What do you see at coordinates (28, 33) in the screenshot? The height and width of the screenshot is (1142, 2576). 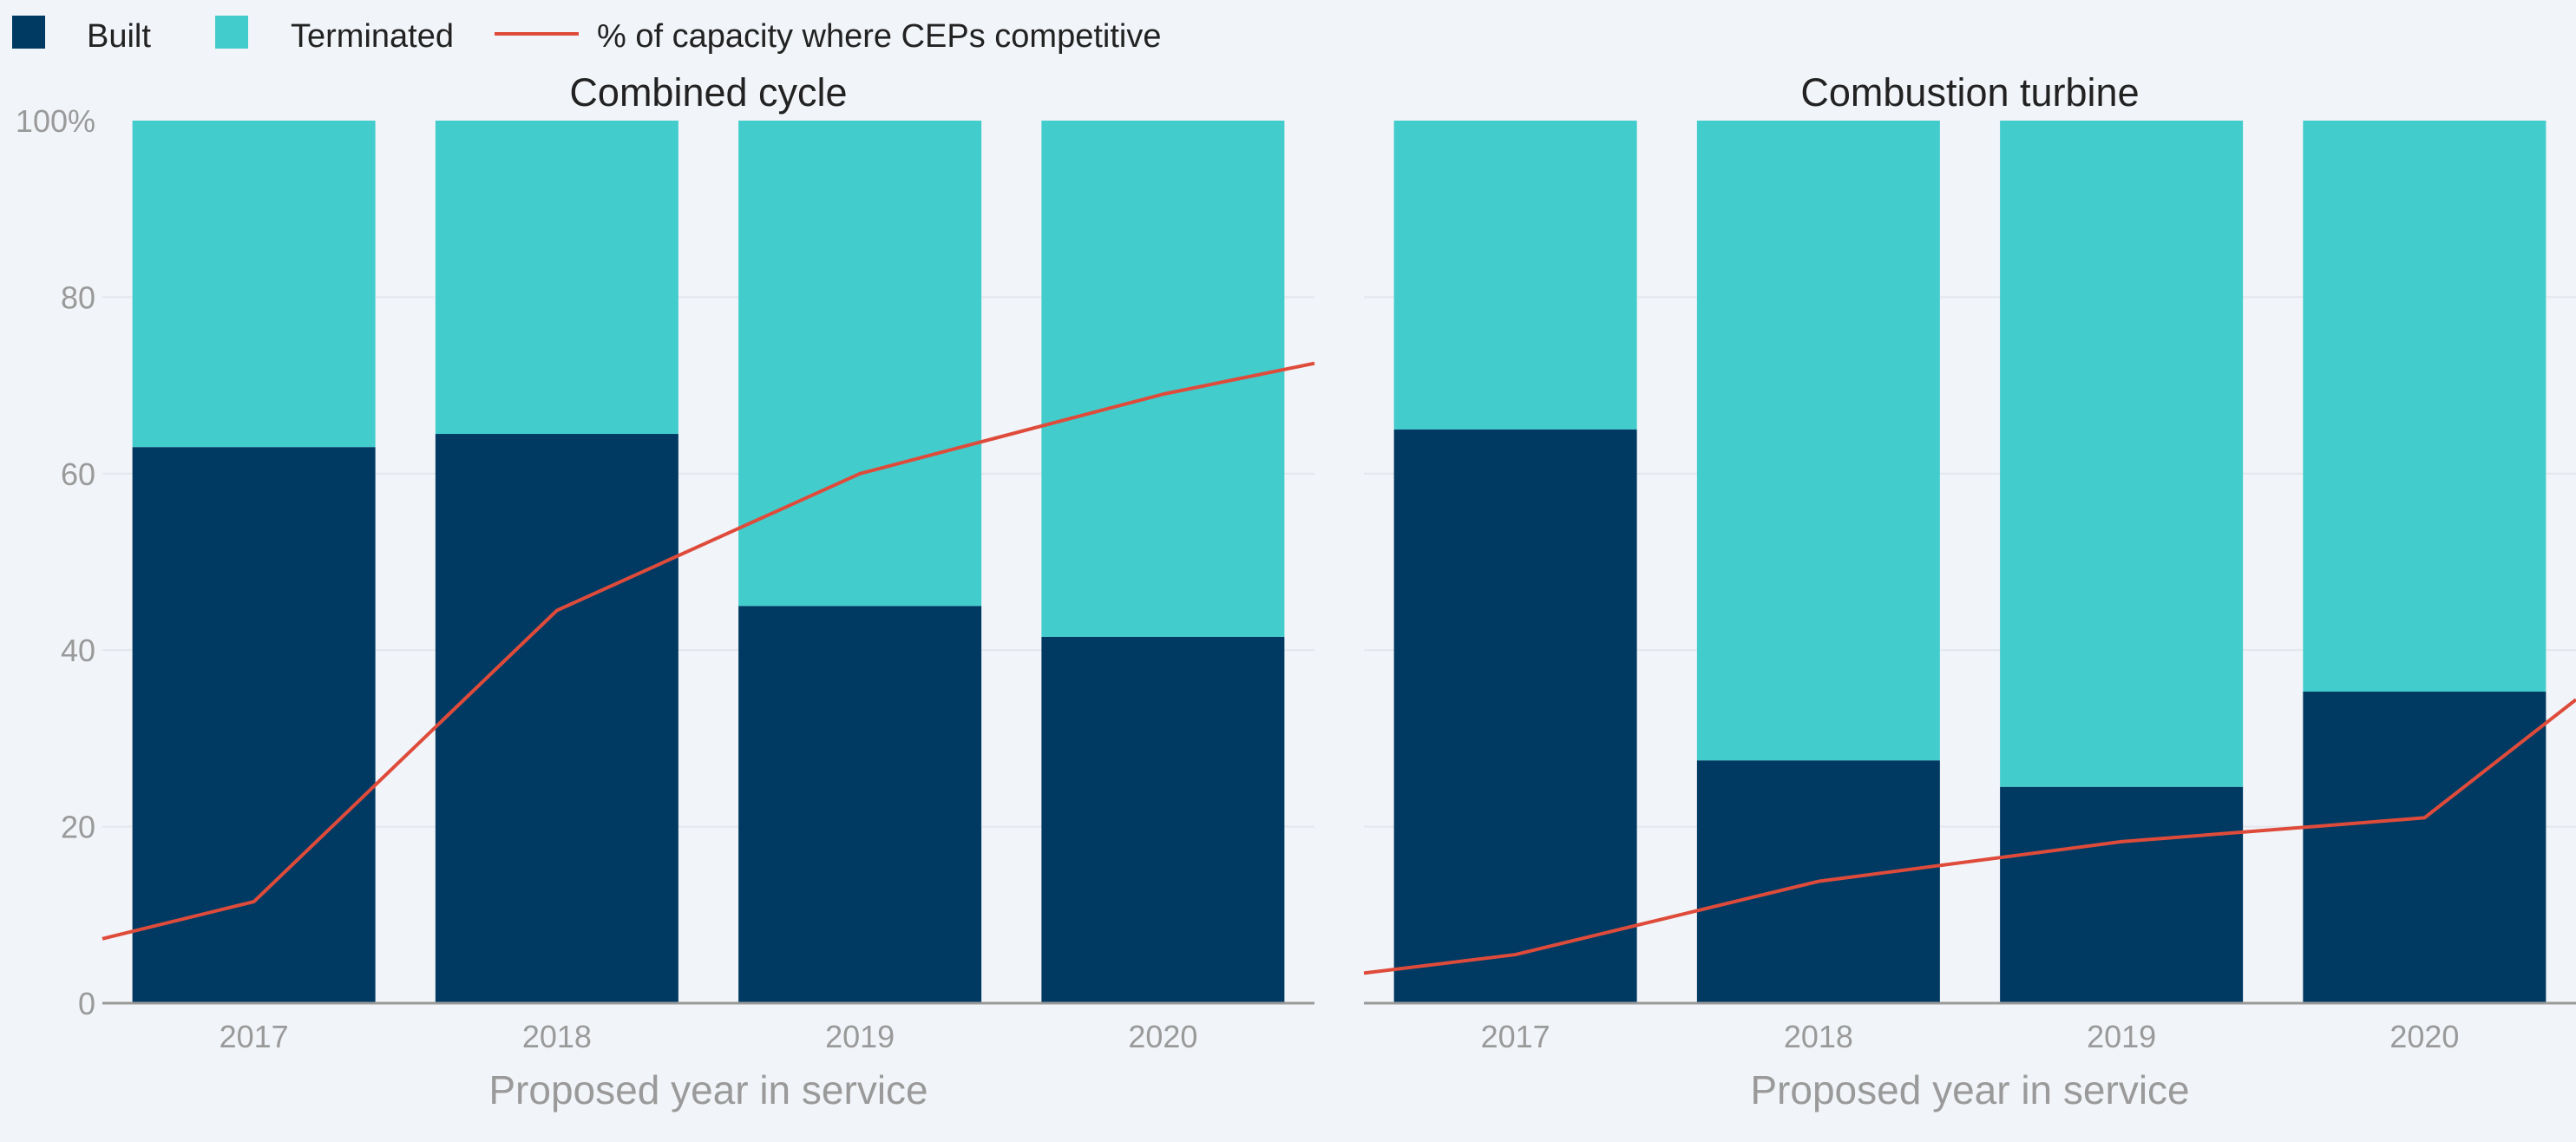 I see `legend-swatch-built` at bounding box center [28, 33].